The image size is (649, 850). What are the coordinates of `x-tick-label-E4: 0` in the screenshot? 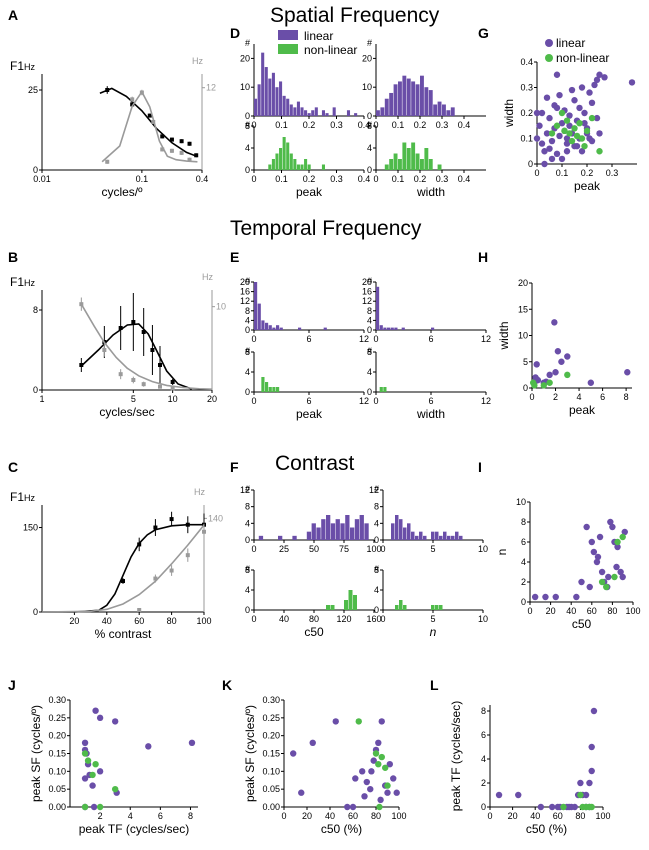 It's located at (375, 401).